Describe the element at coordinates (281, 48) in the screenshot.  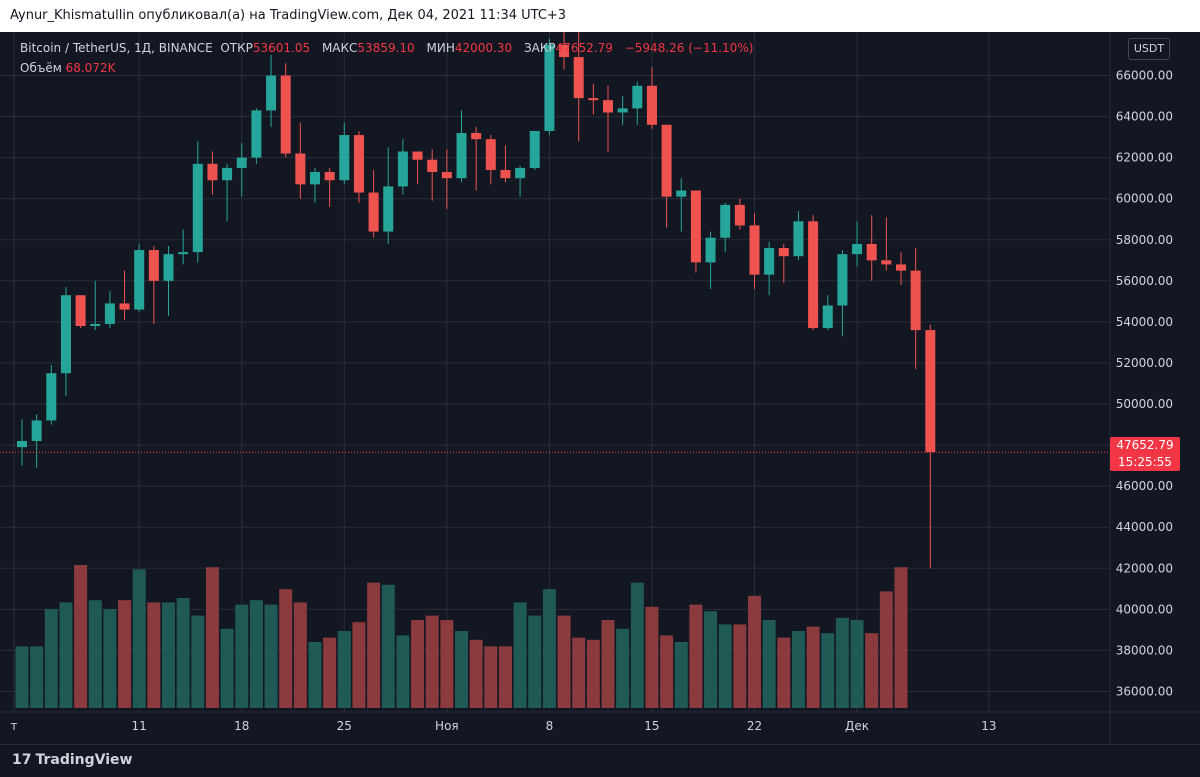
I see `legend-open-value: 53601.05` at that location.